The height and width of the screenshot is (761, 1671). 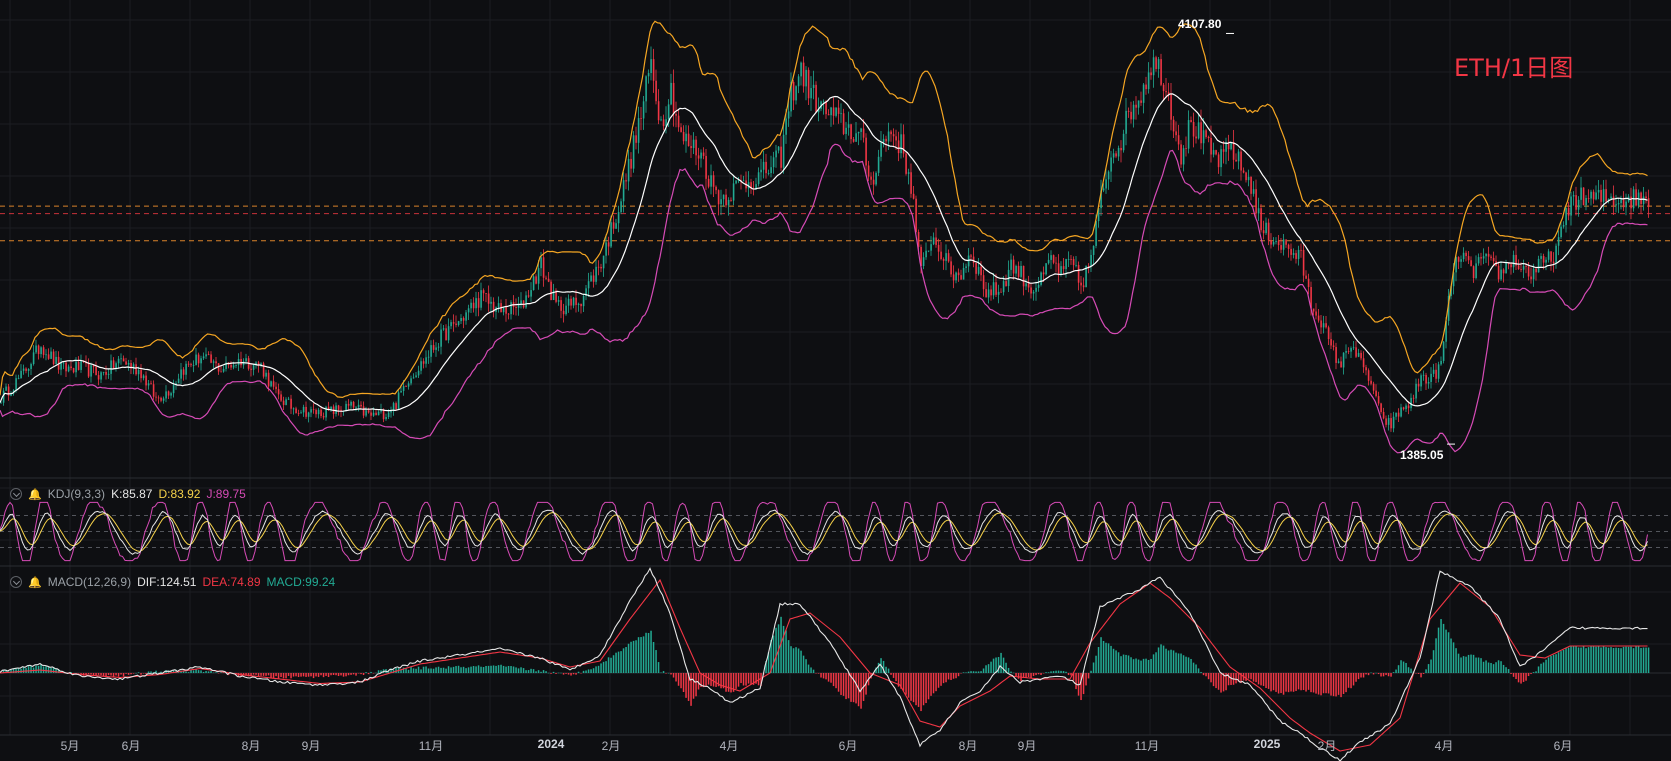 I want to click on time-axis-tick-0: 5月, so click(x=70, y=746).